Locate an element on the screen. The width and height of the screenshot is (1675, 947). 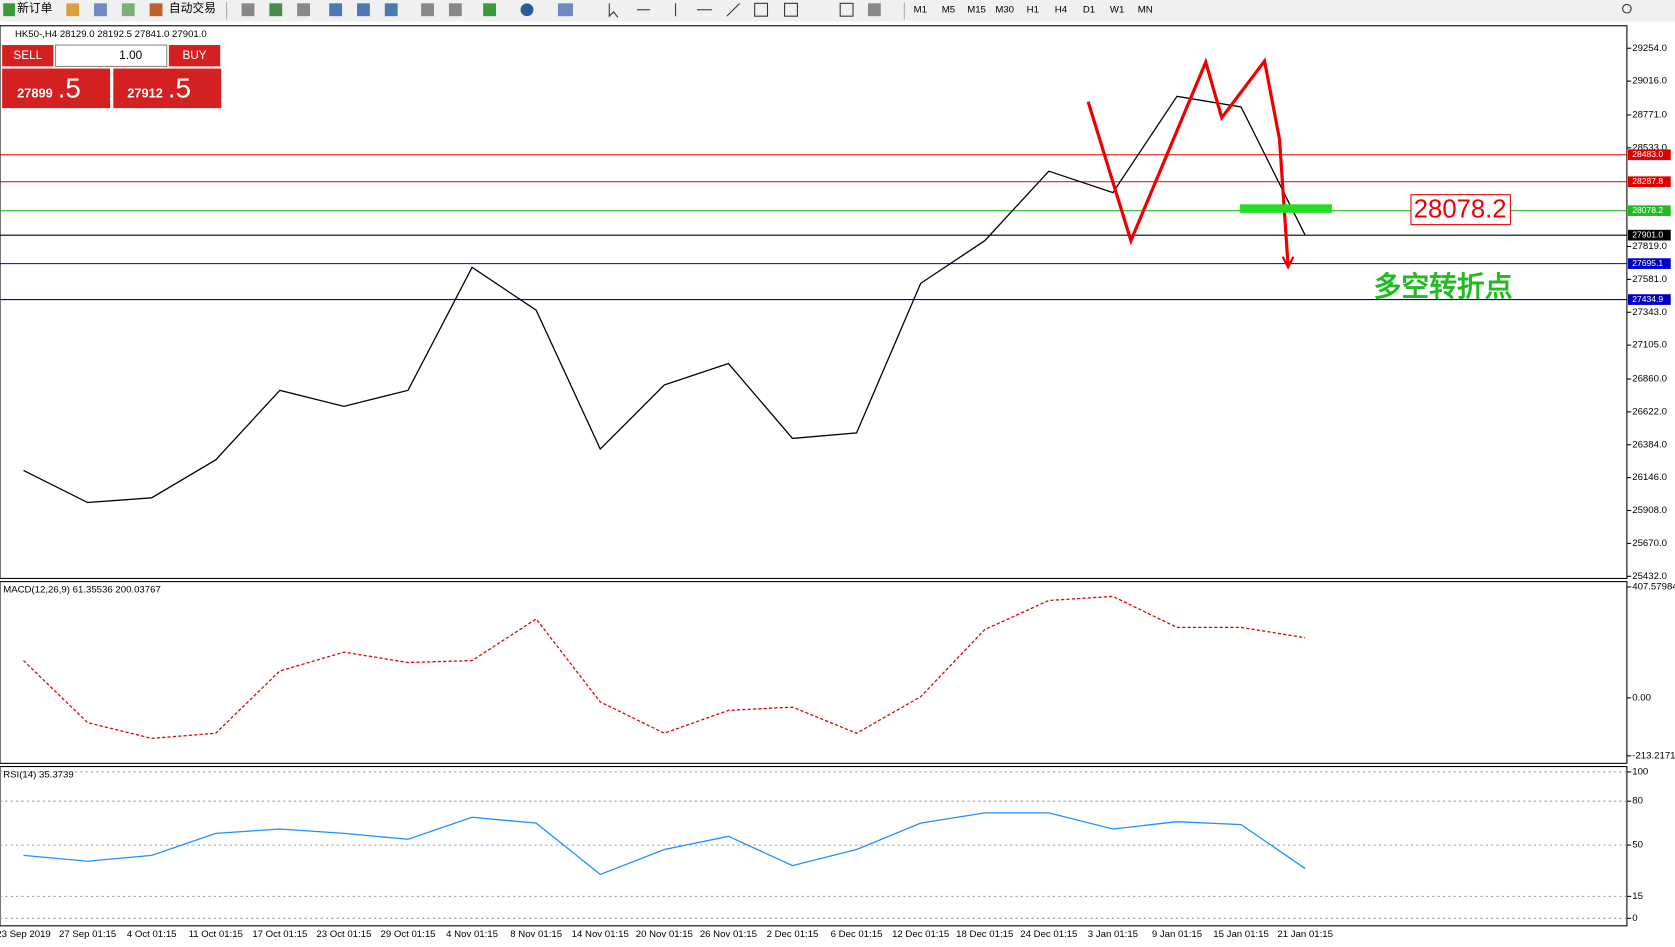
y-tick-label: 25432.0 is located at coordinates (1649, 576).